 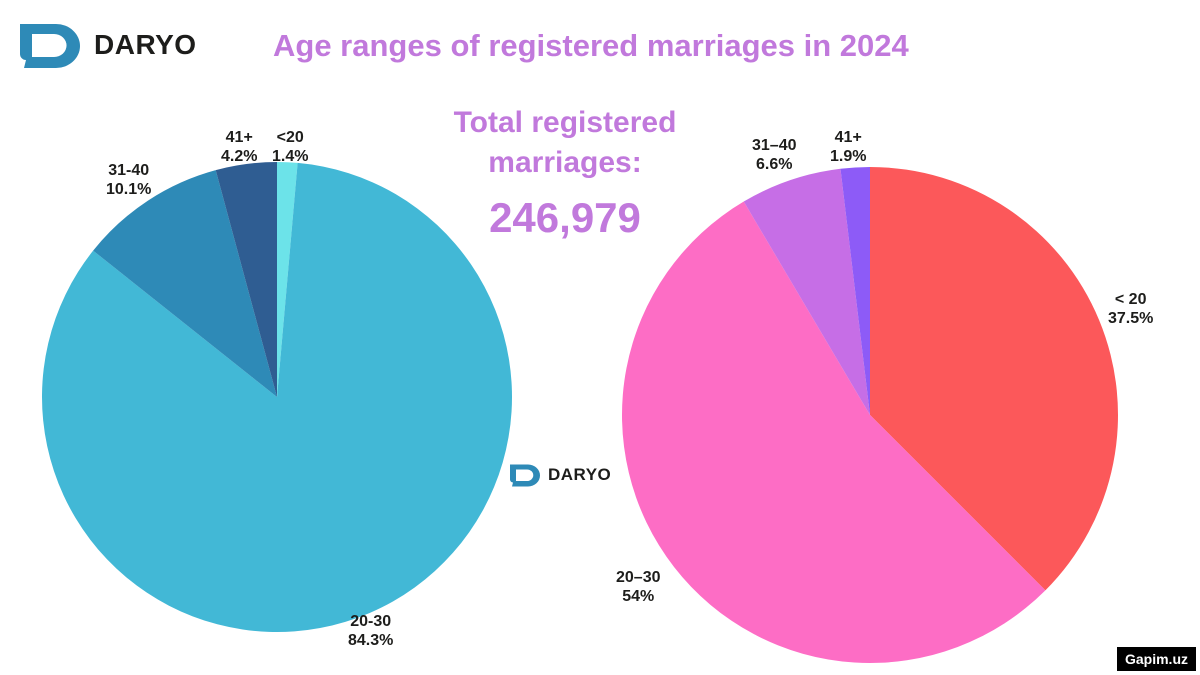 What do you see at coordinates (290, 147) in the screenshot?
I see `left-label-lt20: <20 1.4%` at bounding box center [290, 147].